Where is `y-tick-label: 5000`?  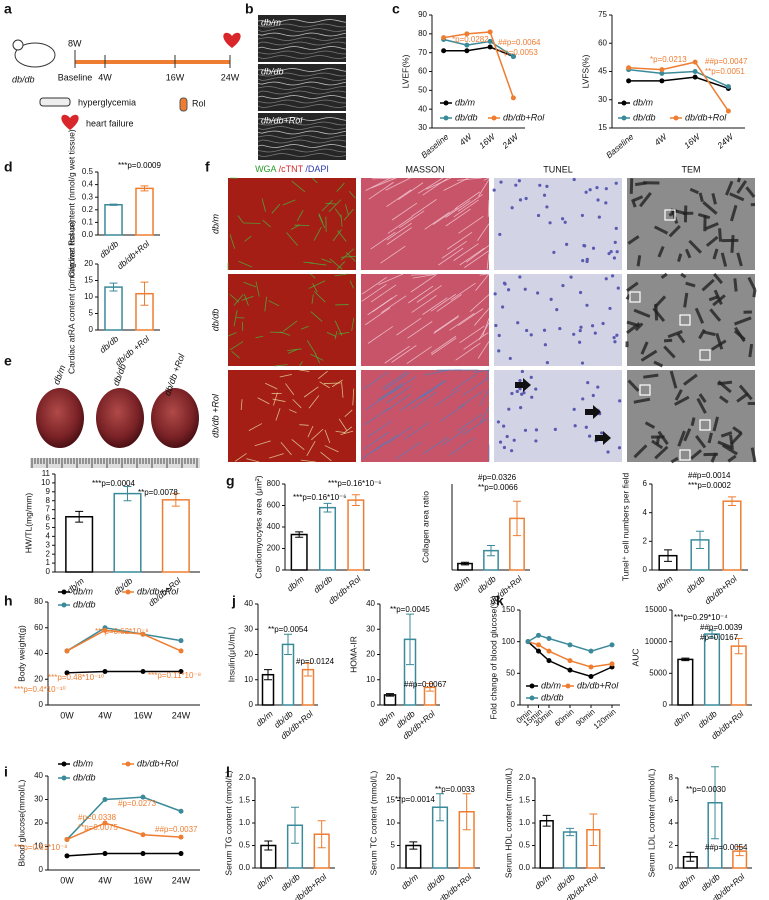 y-tick-label: 5000 is located at coordinates (658, 672).